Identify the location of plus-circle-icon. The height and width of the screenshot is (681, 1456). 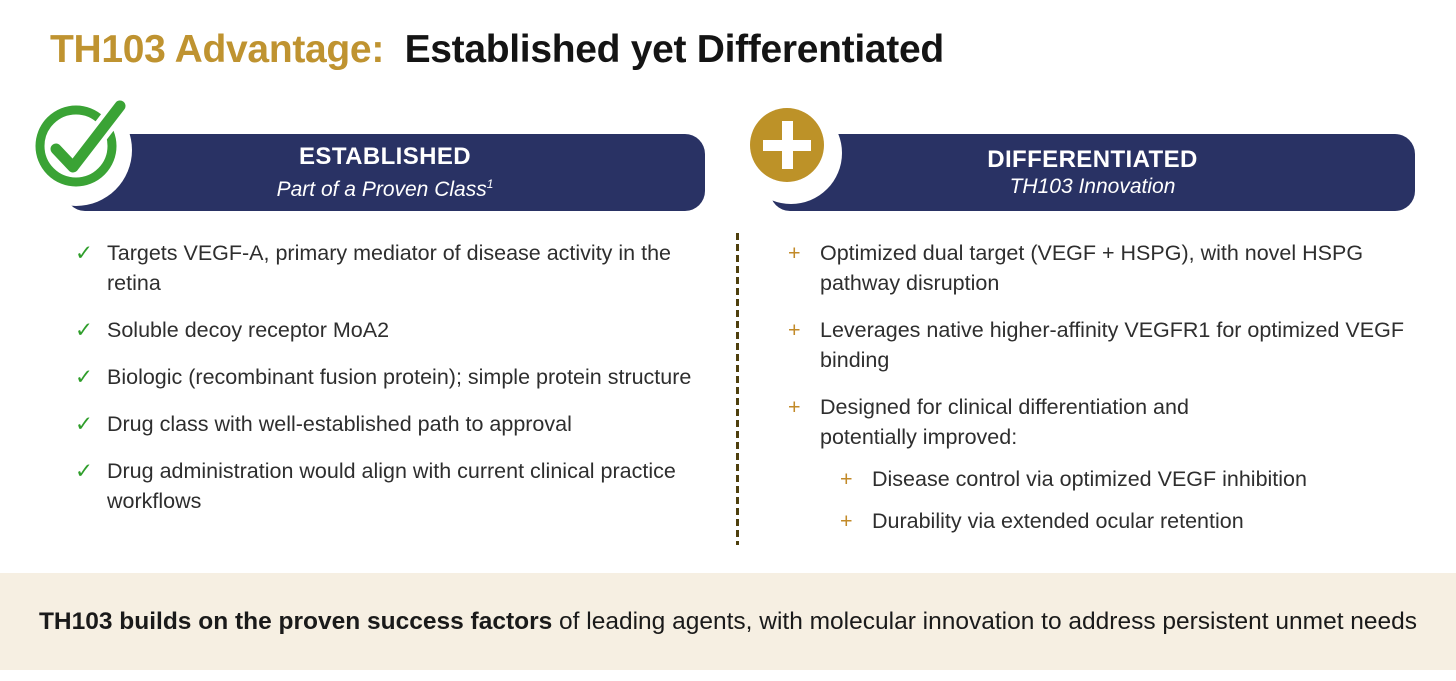
(787, 145).